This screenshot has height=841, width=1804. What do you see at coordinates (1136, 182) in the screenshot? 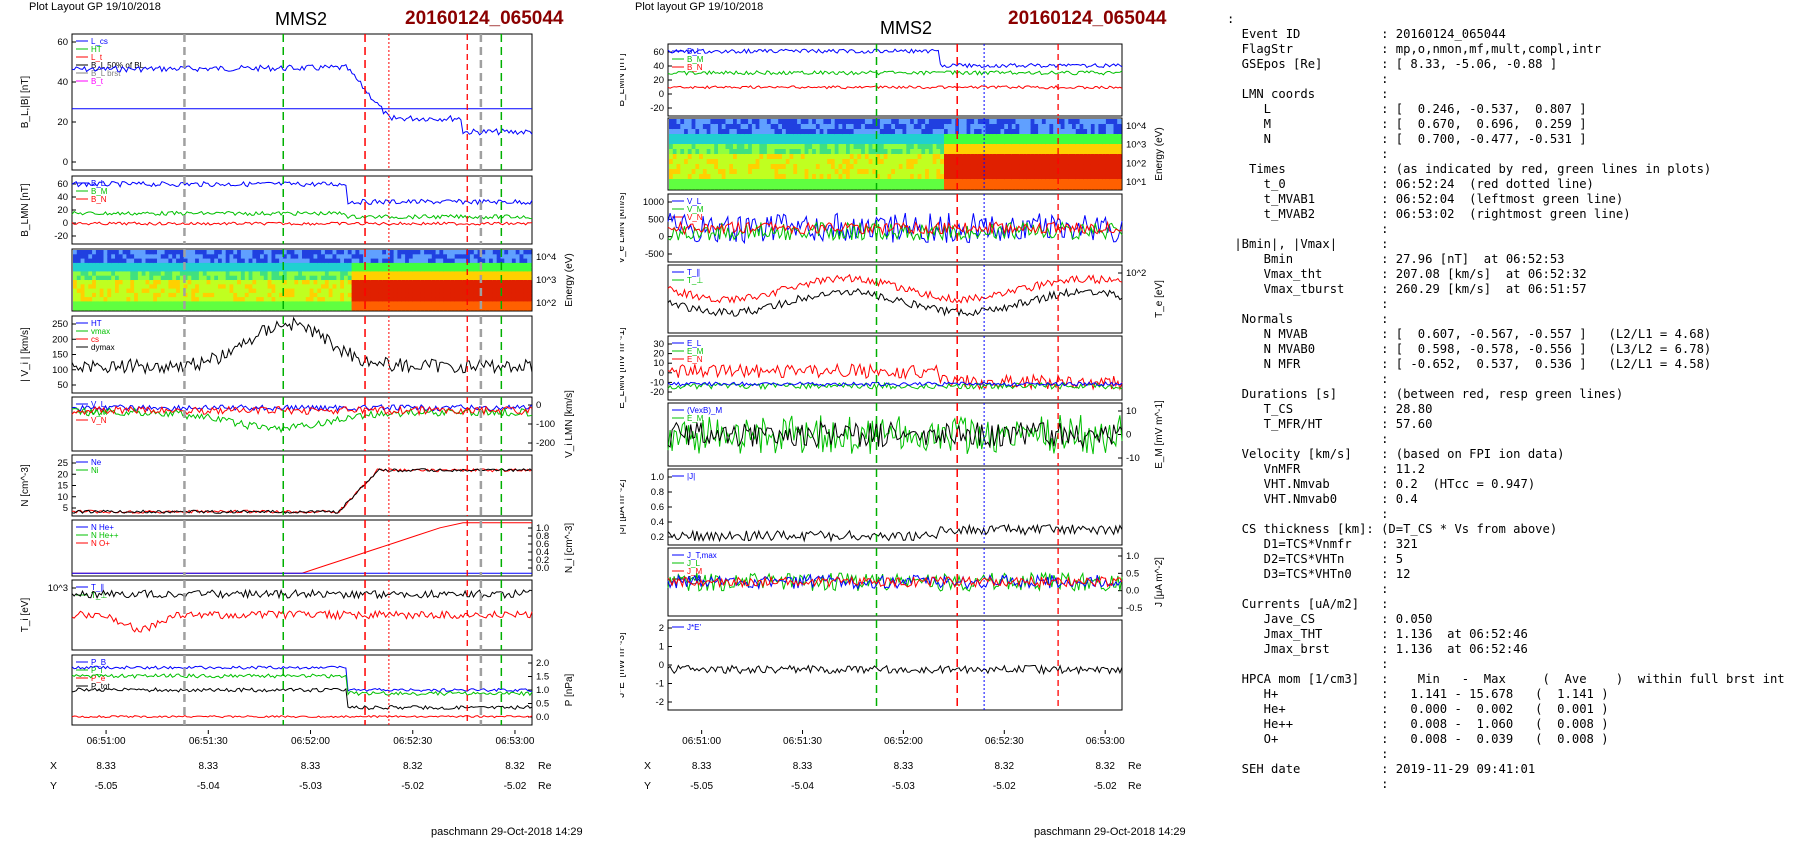
I see `y-tick-label: 10^1` at bounding box center [1136, 182].